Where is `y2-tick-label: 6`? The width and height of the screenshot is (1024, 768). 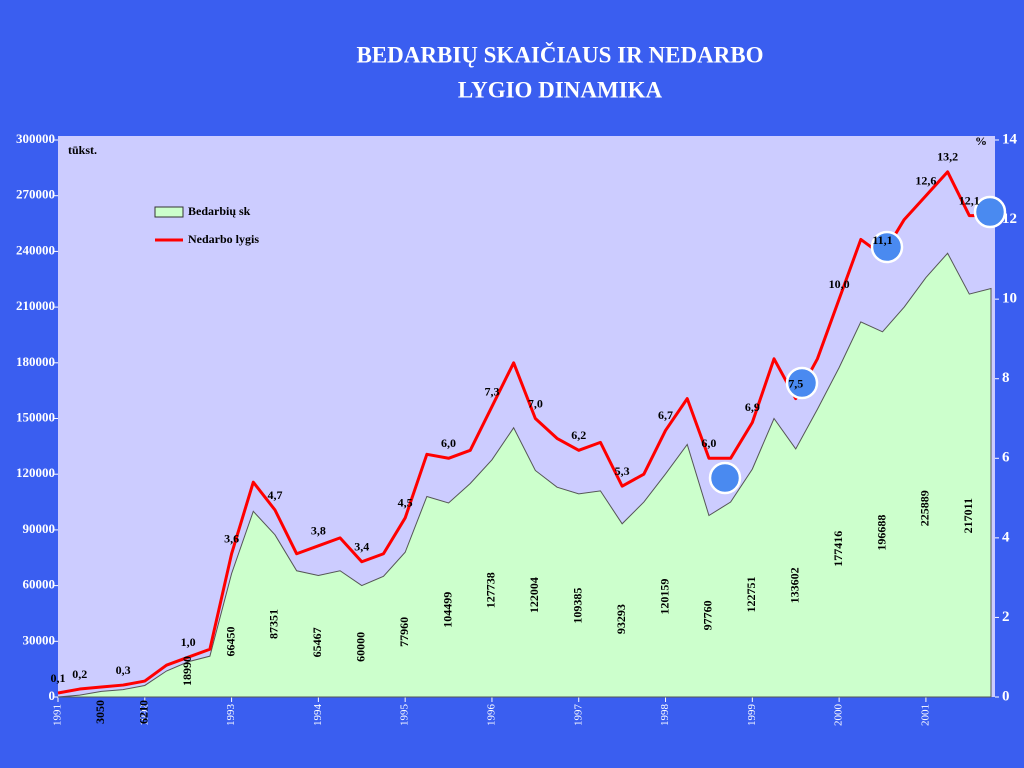
y2-tick-label: 6 is located at coordinates (1006, 458).